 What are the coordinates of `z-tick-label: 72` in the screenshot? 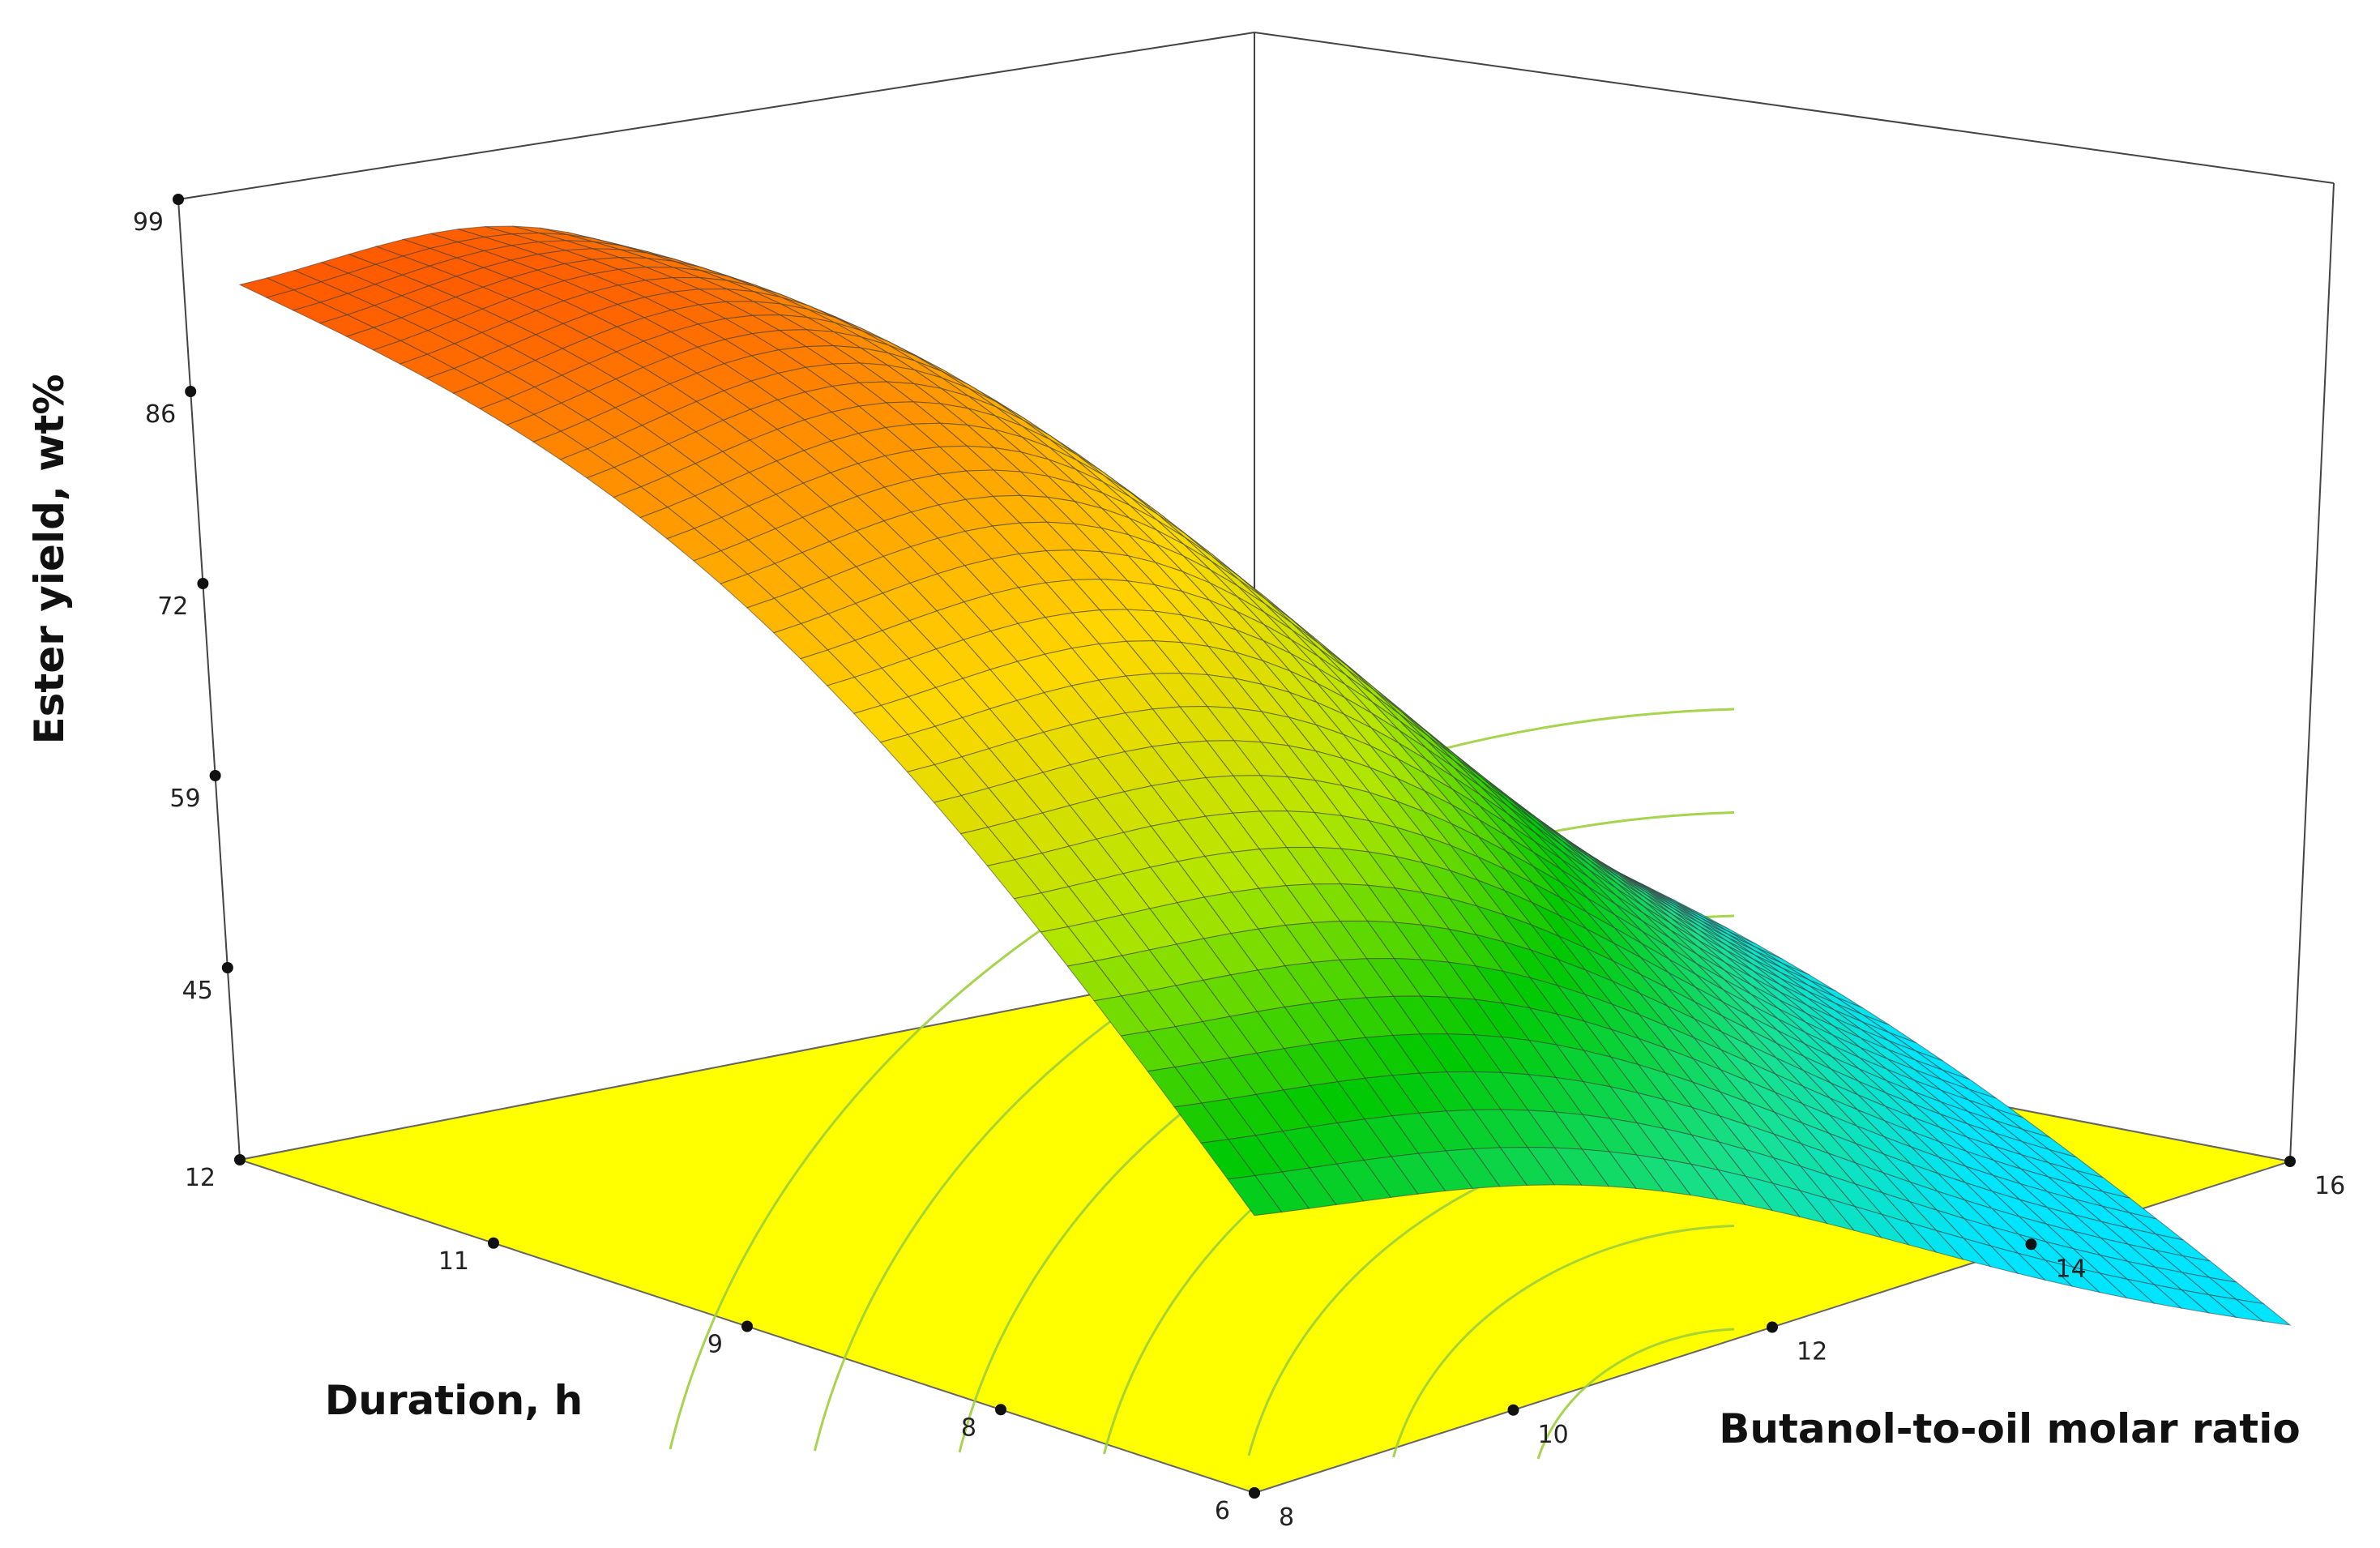 It's located at (173, 606).